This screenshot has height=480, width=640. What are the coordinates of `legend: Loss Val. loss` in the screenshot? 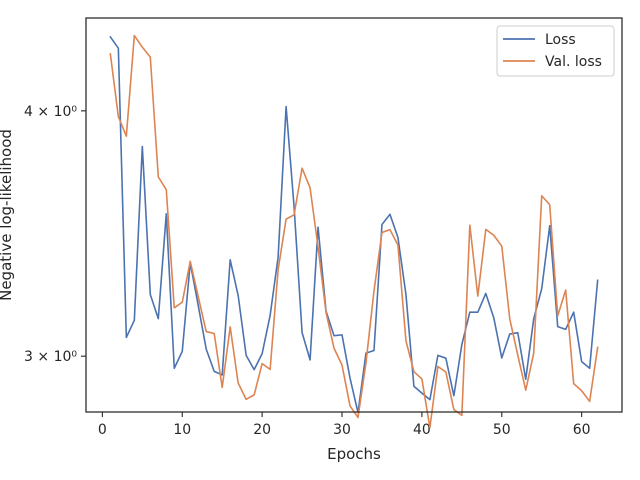 It's located at (555, 51).